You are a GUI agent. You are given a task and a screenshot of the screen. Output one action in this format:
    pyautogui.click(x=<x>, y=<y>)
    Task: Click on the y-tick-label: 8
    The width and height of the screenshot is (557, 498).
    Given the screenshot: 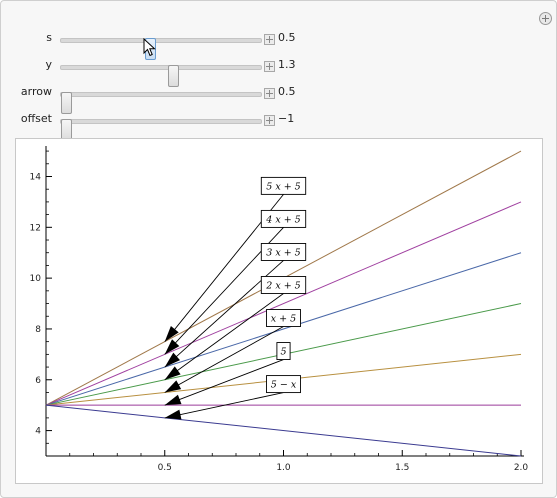 What is the action you would take?
    pyautogui.click(x=38, y=330)
    